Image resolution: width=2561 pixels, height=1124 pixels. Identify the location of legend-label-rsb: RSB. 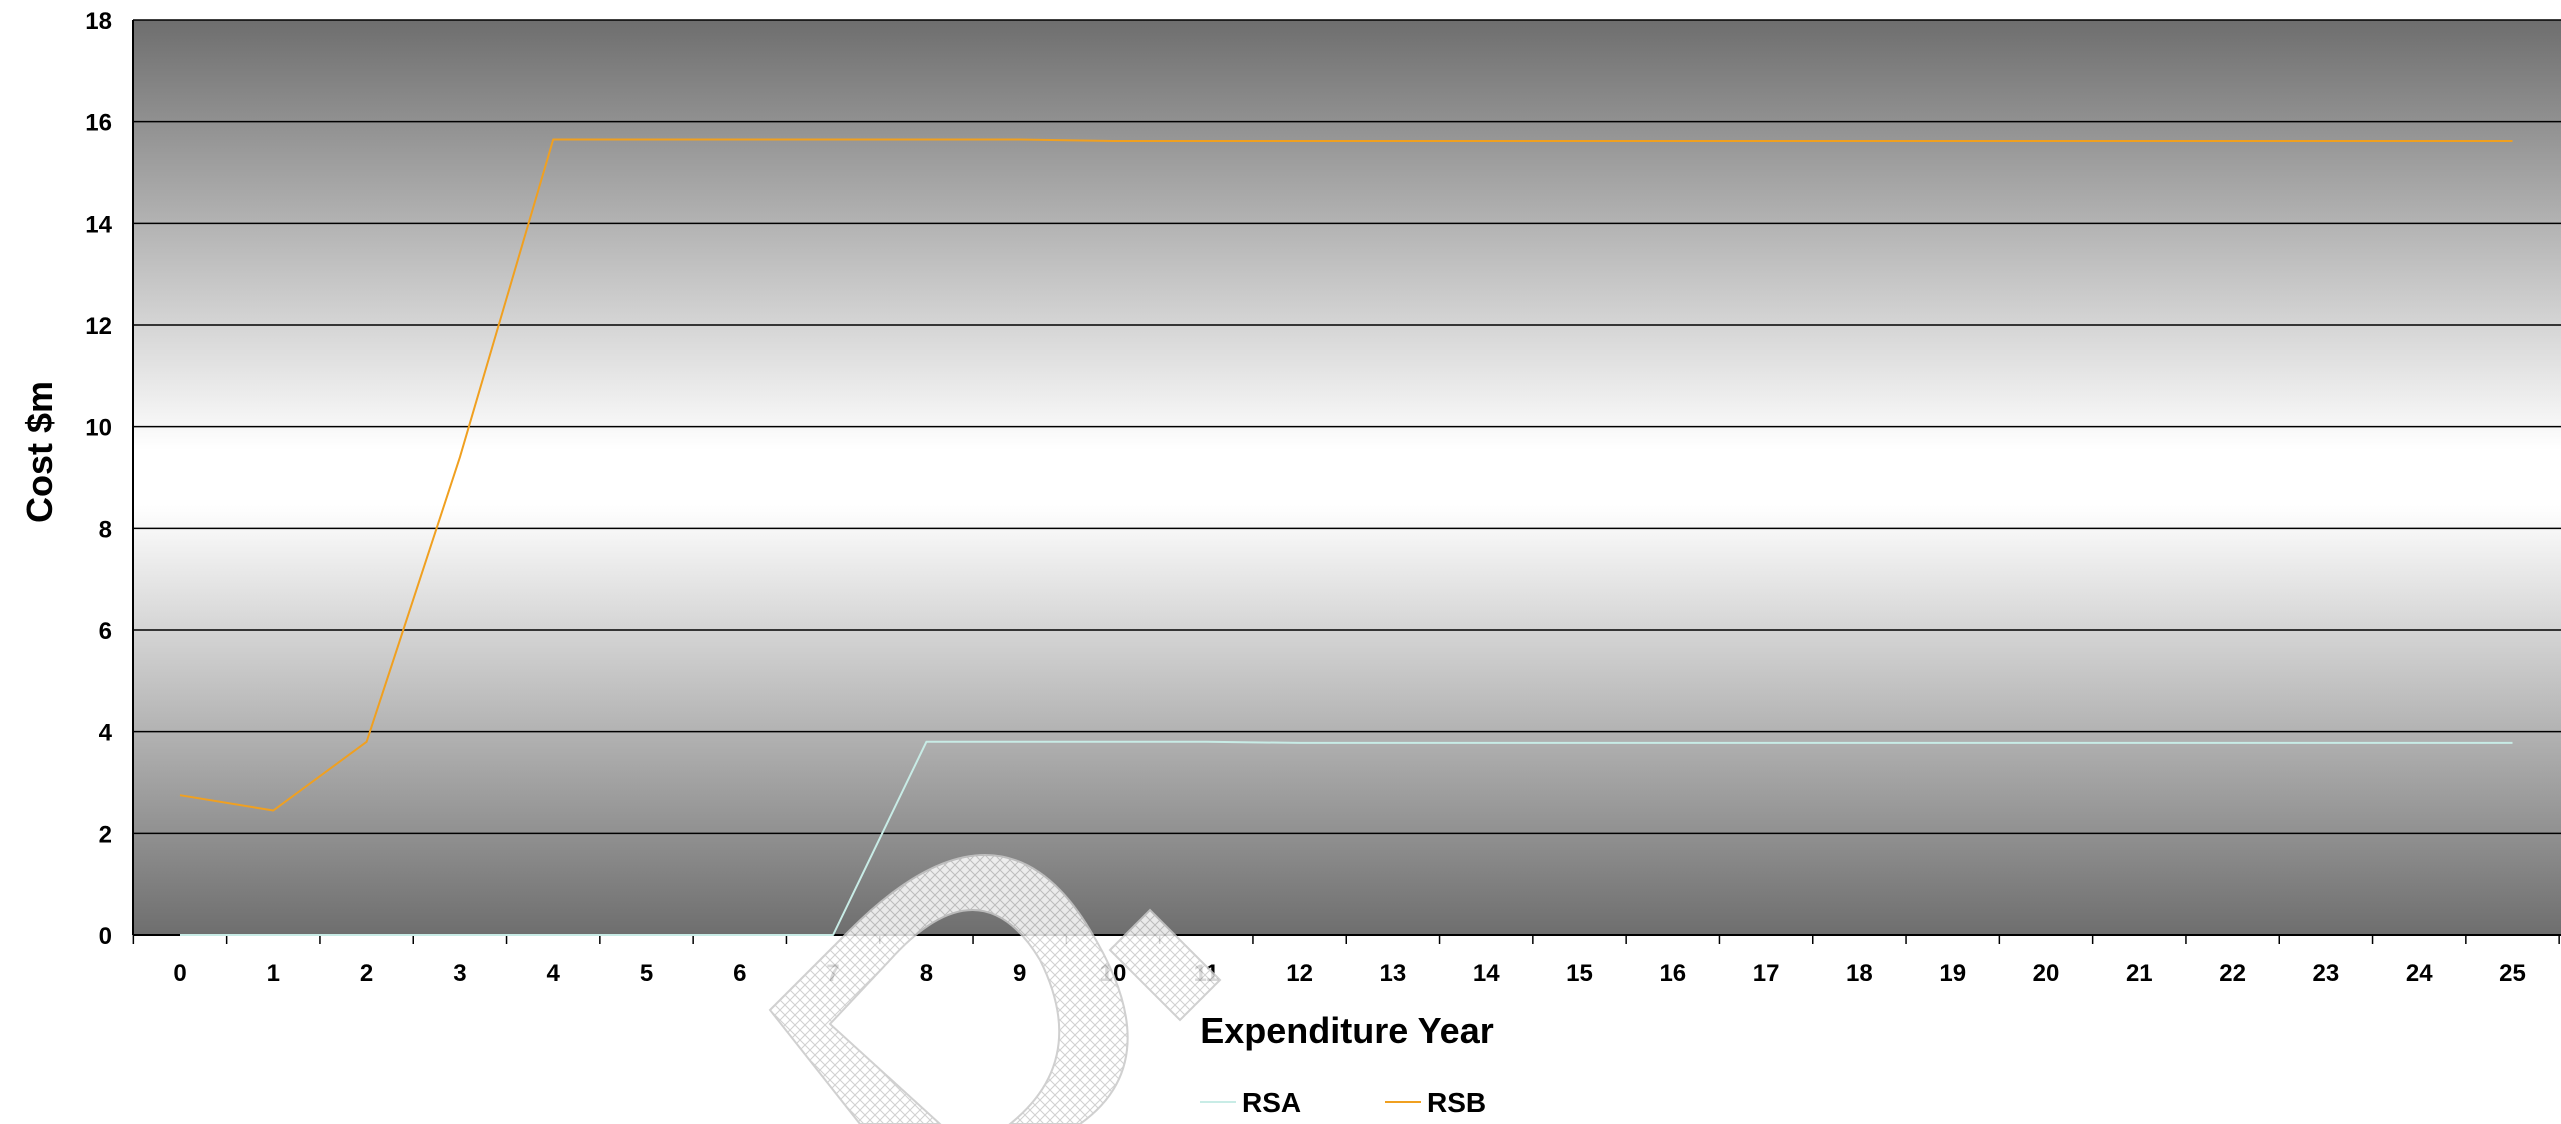
(1456, 1102).